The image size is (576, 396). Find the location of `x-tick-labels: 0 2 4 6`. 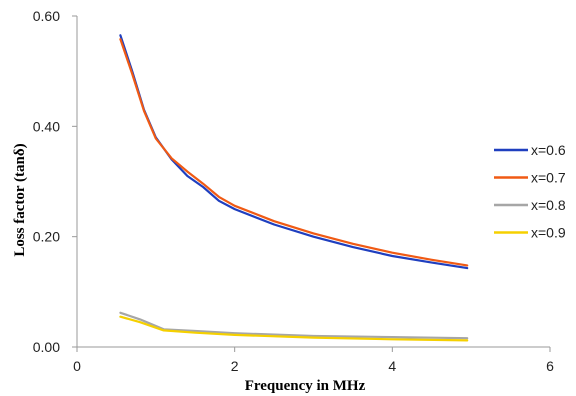

x-tick-labels: 0 2 4 6 is located at coordinates (313, 360).